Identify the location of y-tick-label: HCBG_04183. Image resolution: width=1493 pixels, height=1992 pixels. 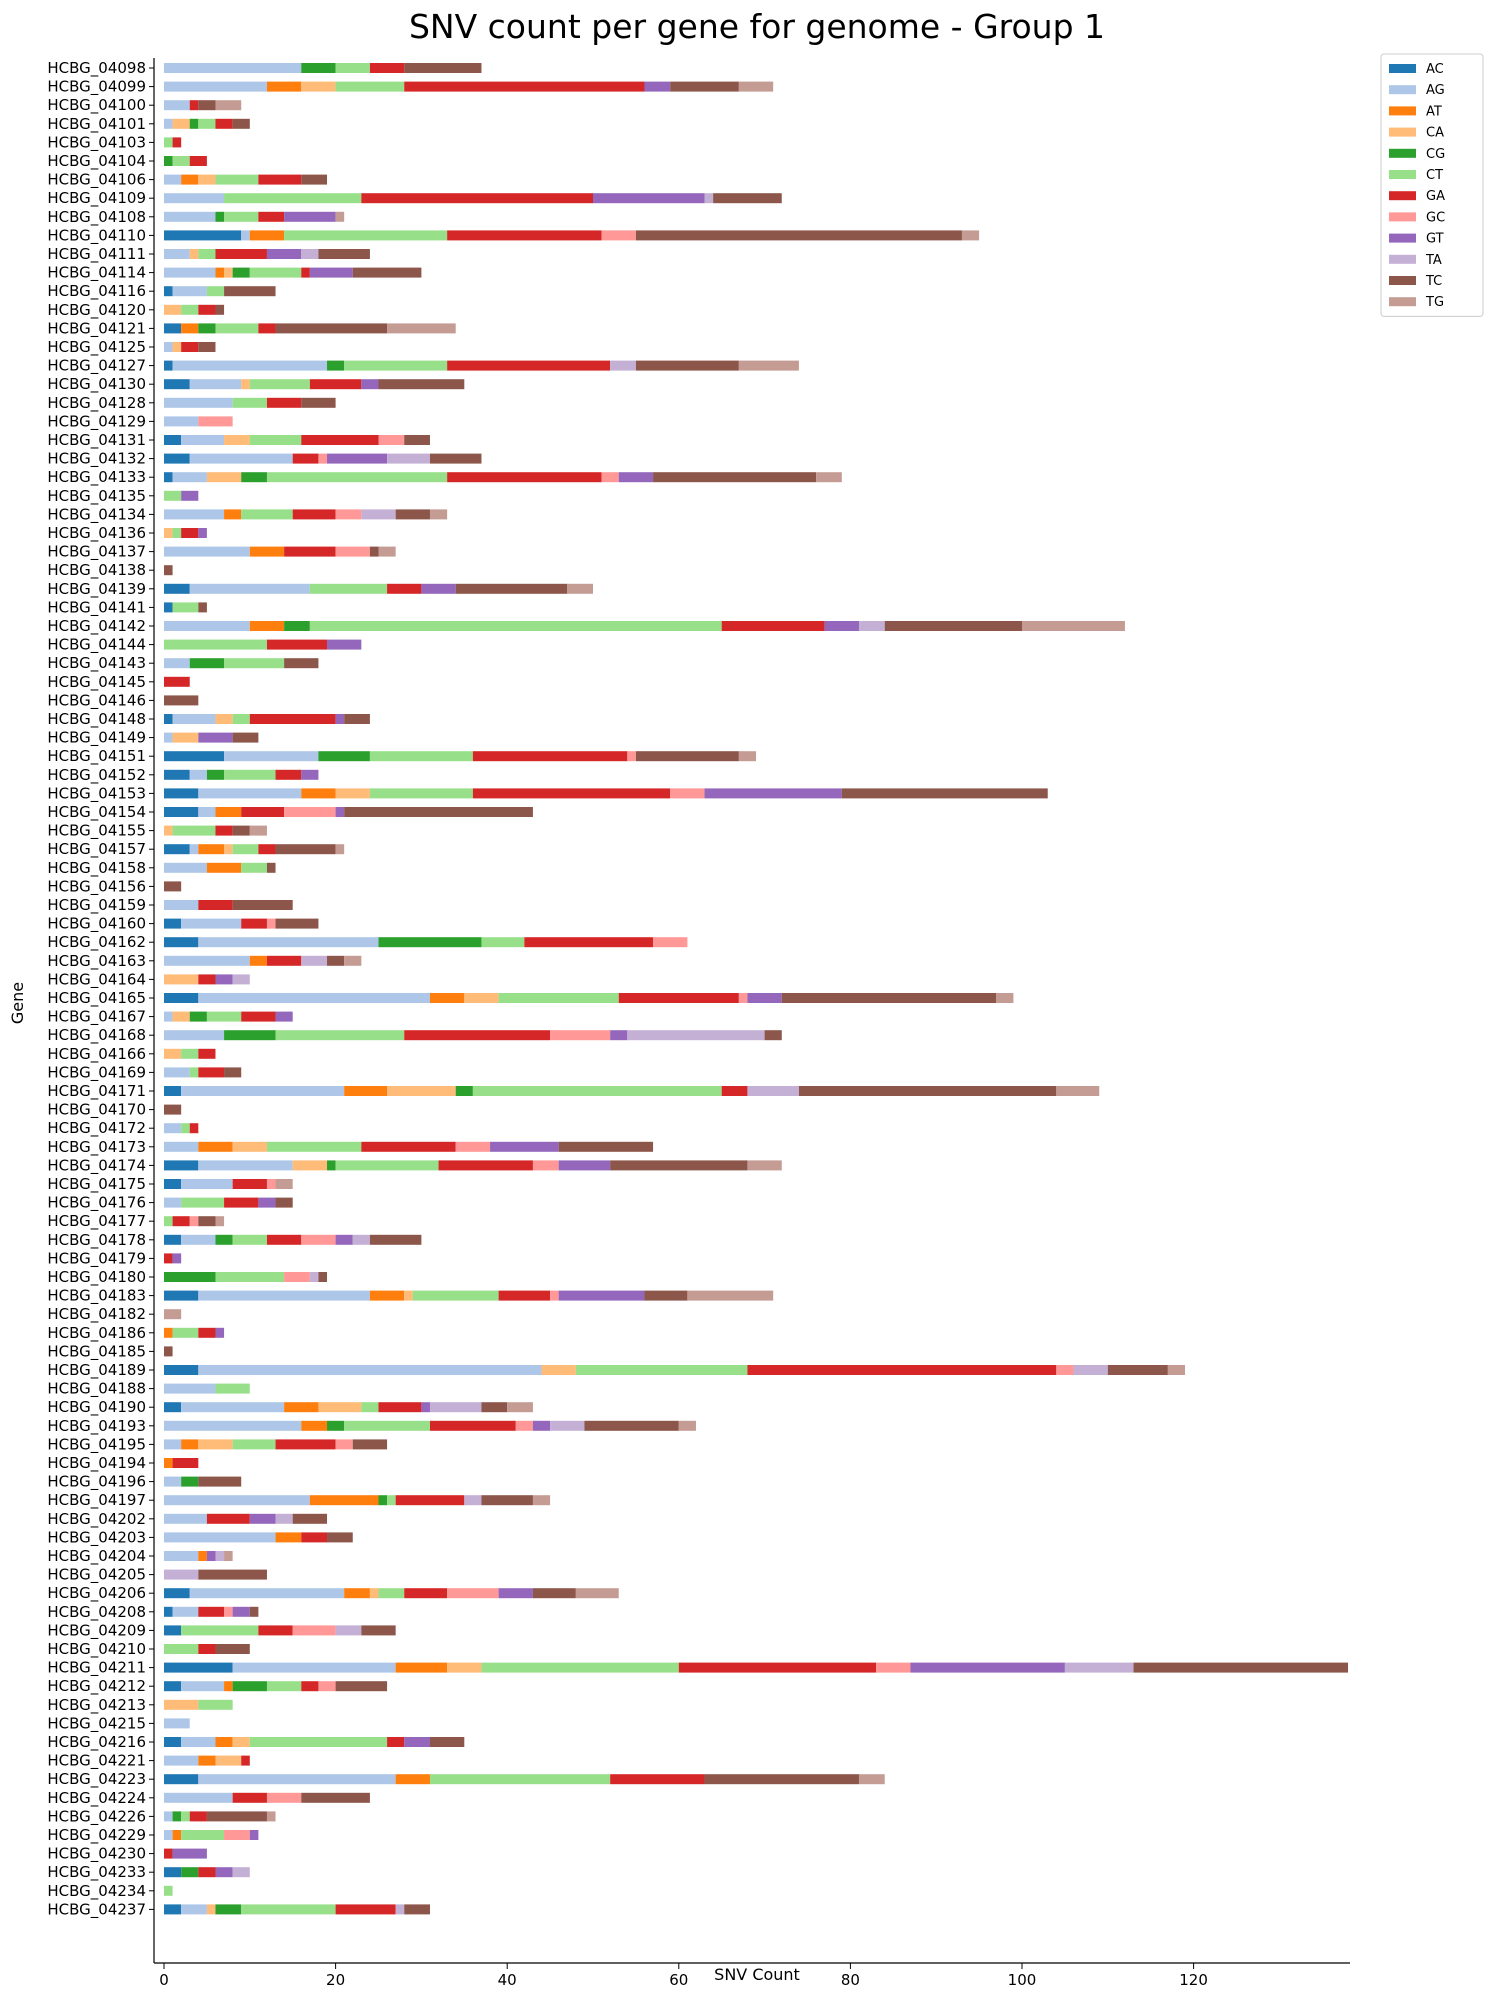
(96, 1296).